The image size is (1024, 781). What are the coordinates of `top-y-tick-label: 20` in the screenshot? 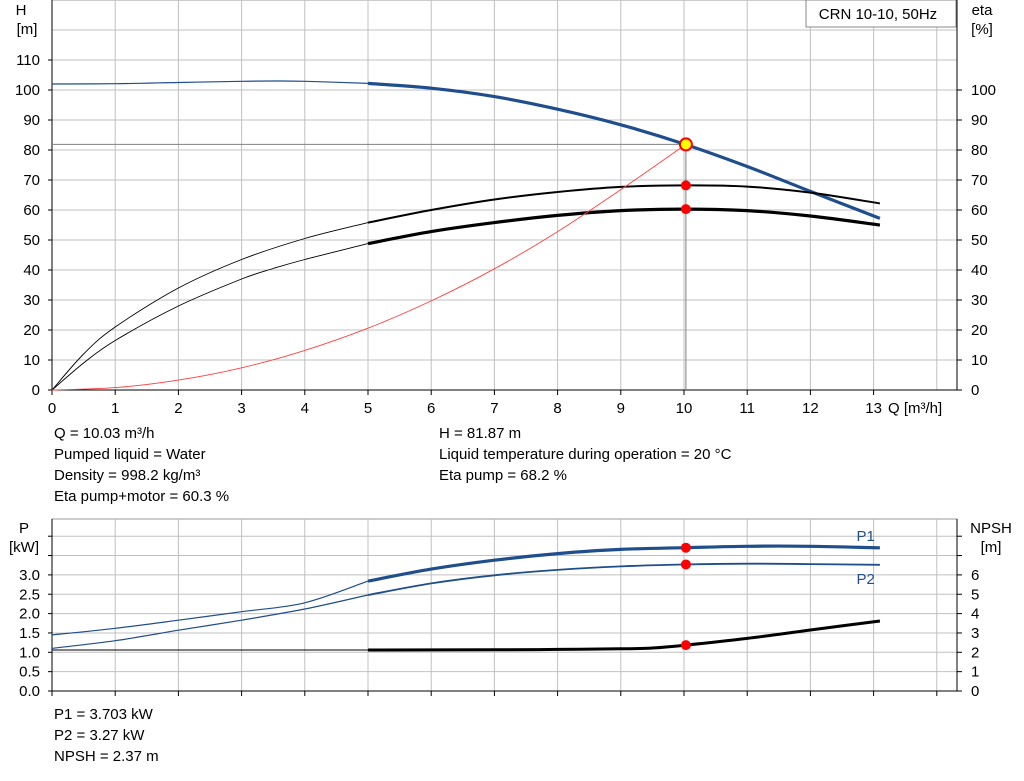 It's located at (31, 330).